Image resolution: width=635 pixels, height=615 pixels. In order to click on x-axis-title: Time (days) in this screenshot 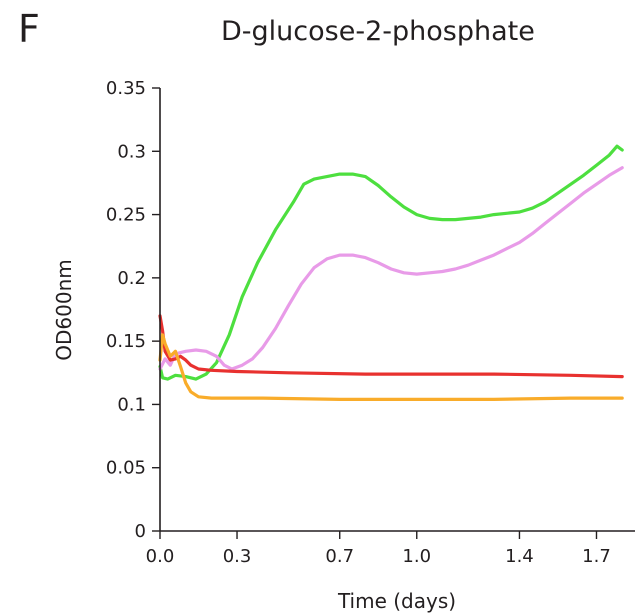, I will do `click(396, 601)`.